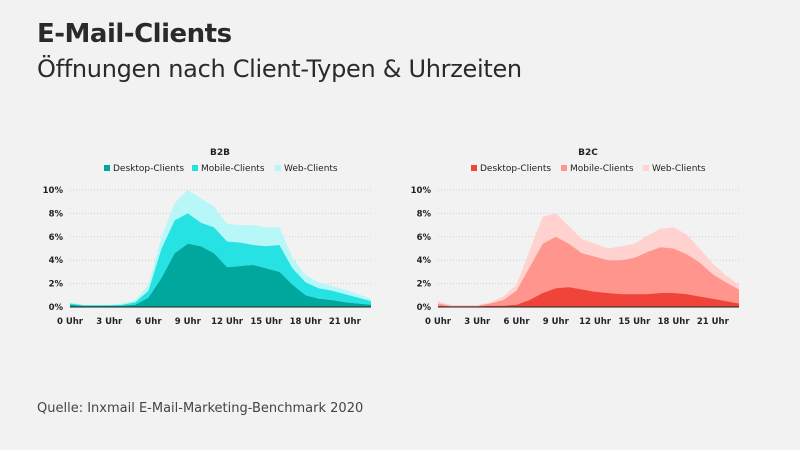  Describe the element at coordinates (588, 153) in the screenshot. I see `chart-title-b2c: B2C` at that location.